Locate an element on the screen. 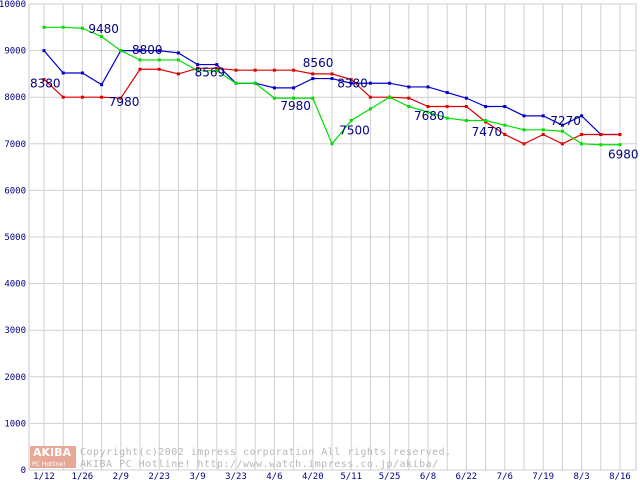 This screenshot has height=480, width=640. x-tick-label: 3/23 is located at coordinates (236, 476).